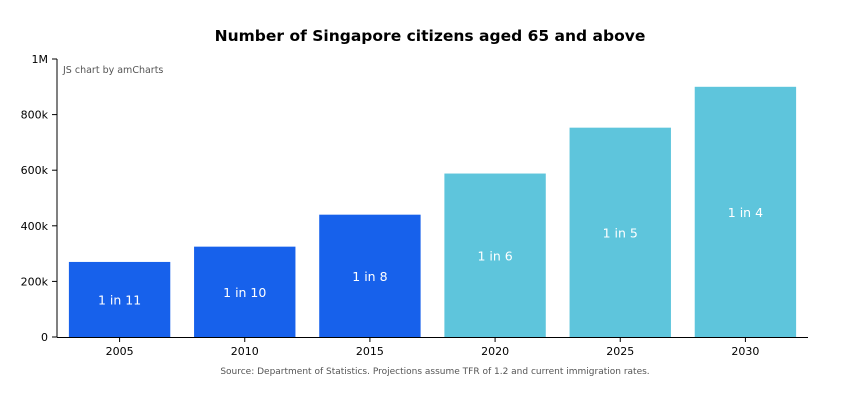 This screenshot has width=860, height=402. I want to click on bar-label: 1 in 4, so click(745, 212).